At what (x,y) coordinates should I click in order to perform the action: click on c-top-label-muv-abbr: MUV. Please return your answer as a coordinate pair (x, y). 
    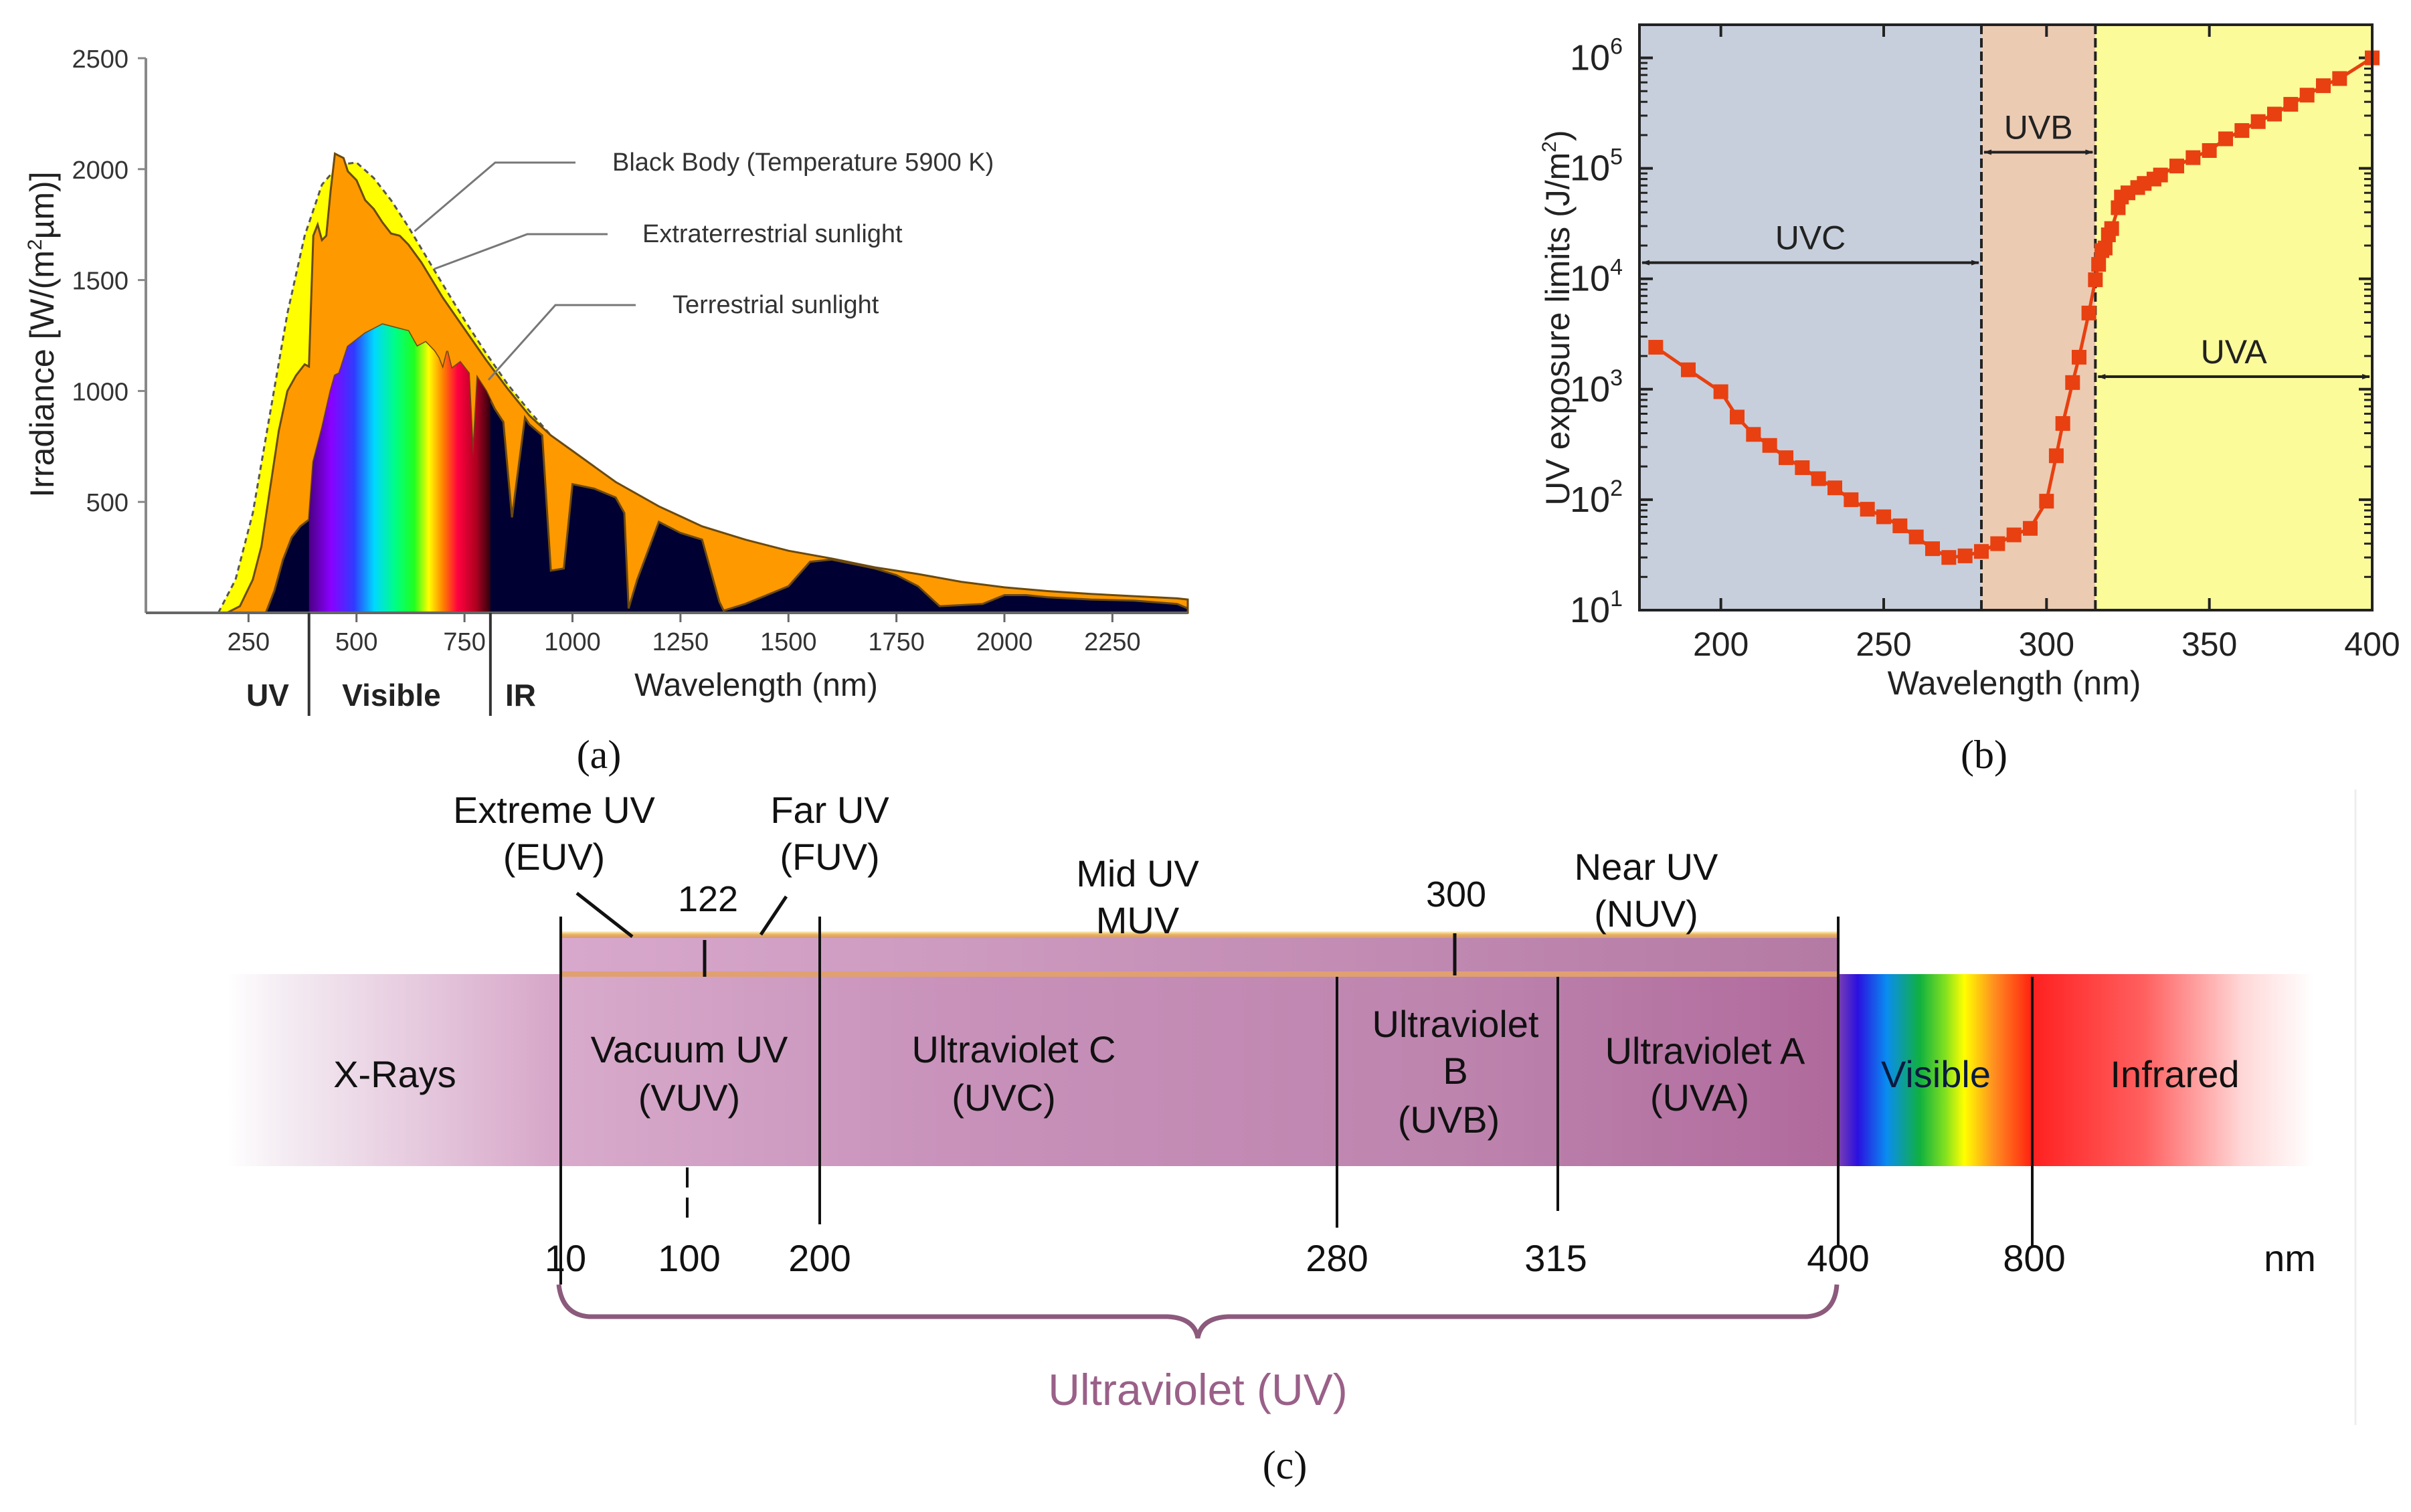
    Looking at the image, I should click on (1138, 920).